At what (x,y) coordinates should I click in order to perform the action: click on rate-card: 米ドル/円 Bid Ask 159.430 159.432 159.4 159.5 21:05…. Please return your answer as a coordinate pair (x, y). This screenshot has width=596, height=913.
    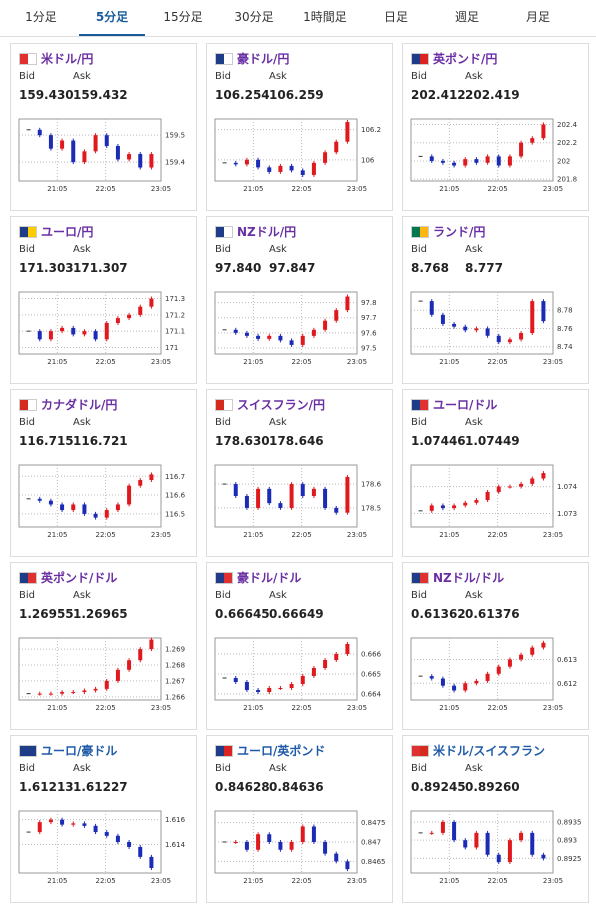
    Looking at the image, I should click on (103, 127).